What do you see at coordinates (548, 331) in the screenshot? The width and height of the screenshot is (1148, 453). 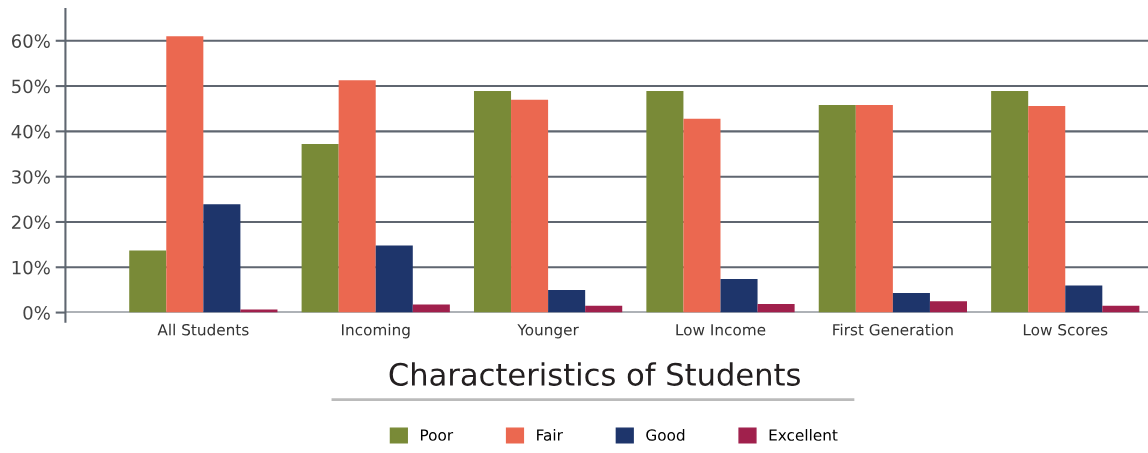 I see `x-tick-label: Younger` at bounding box center [548, 331].